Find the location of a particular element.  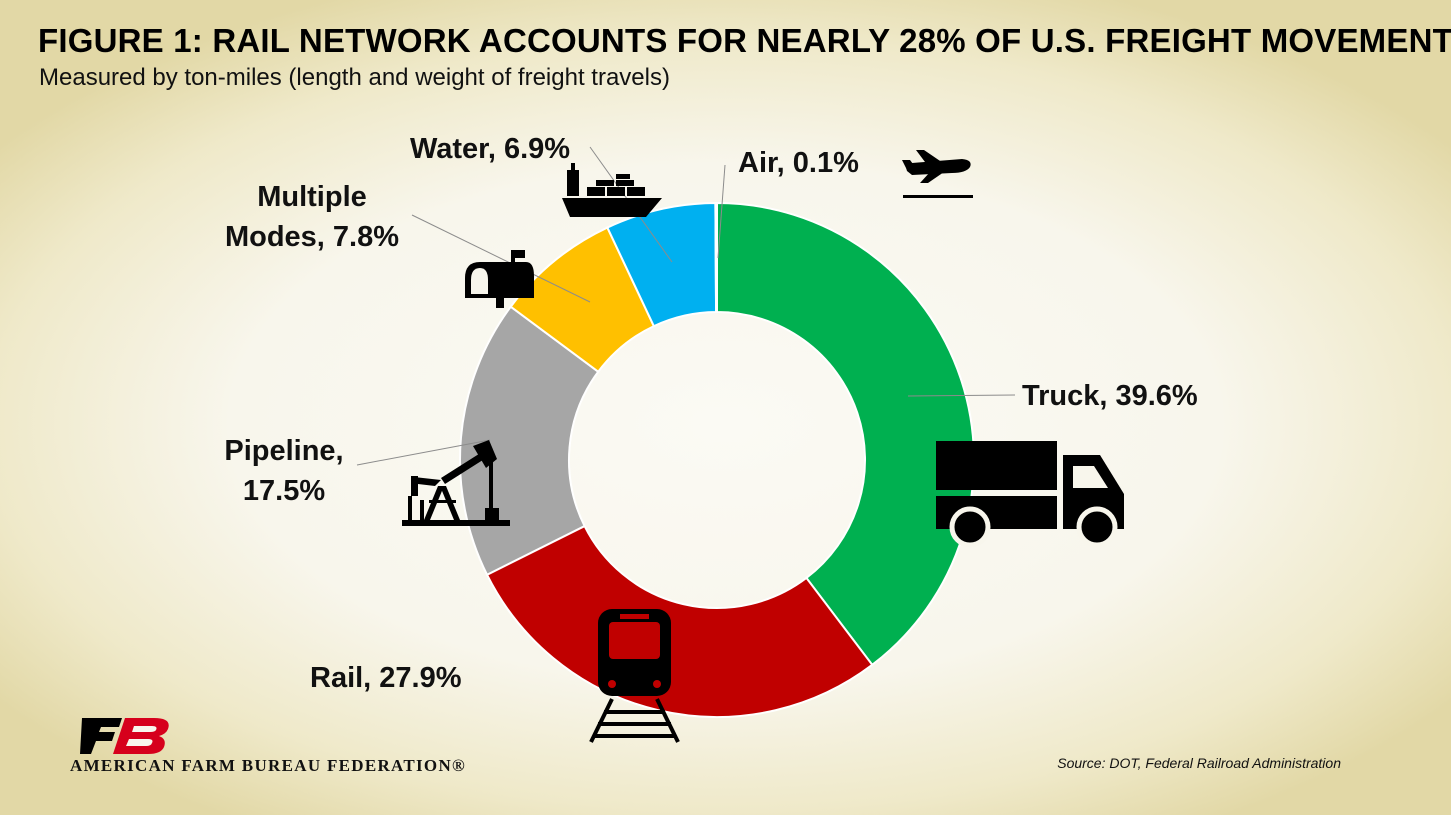

afbf-logo: AMERICAN FARM BUREAU FEDERATION® is located at coordinates (300, 747).